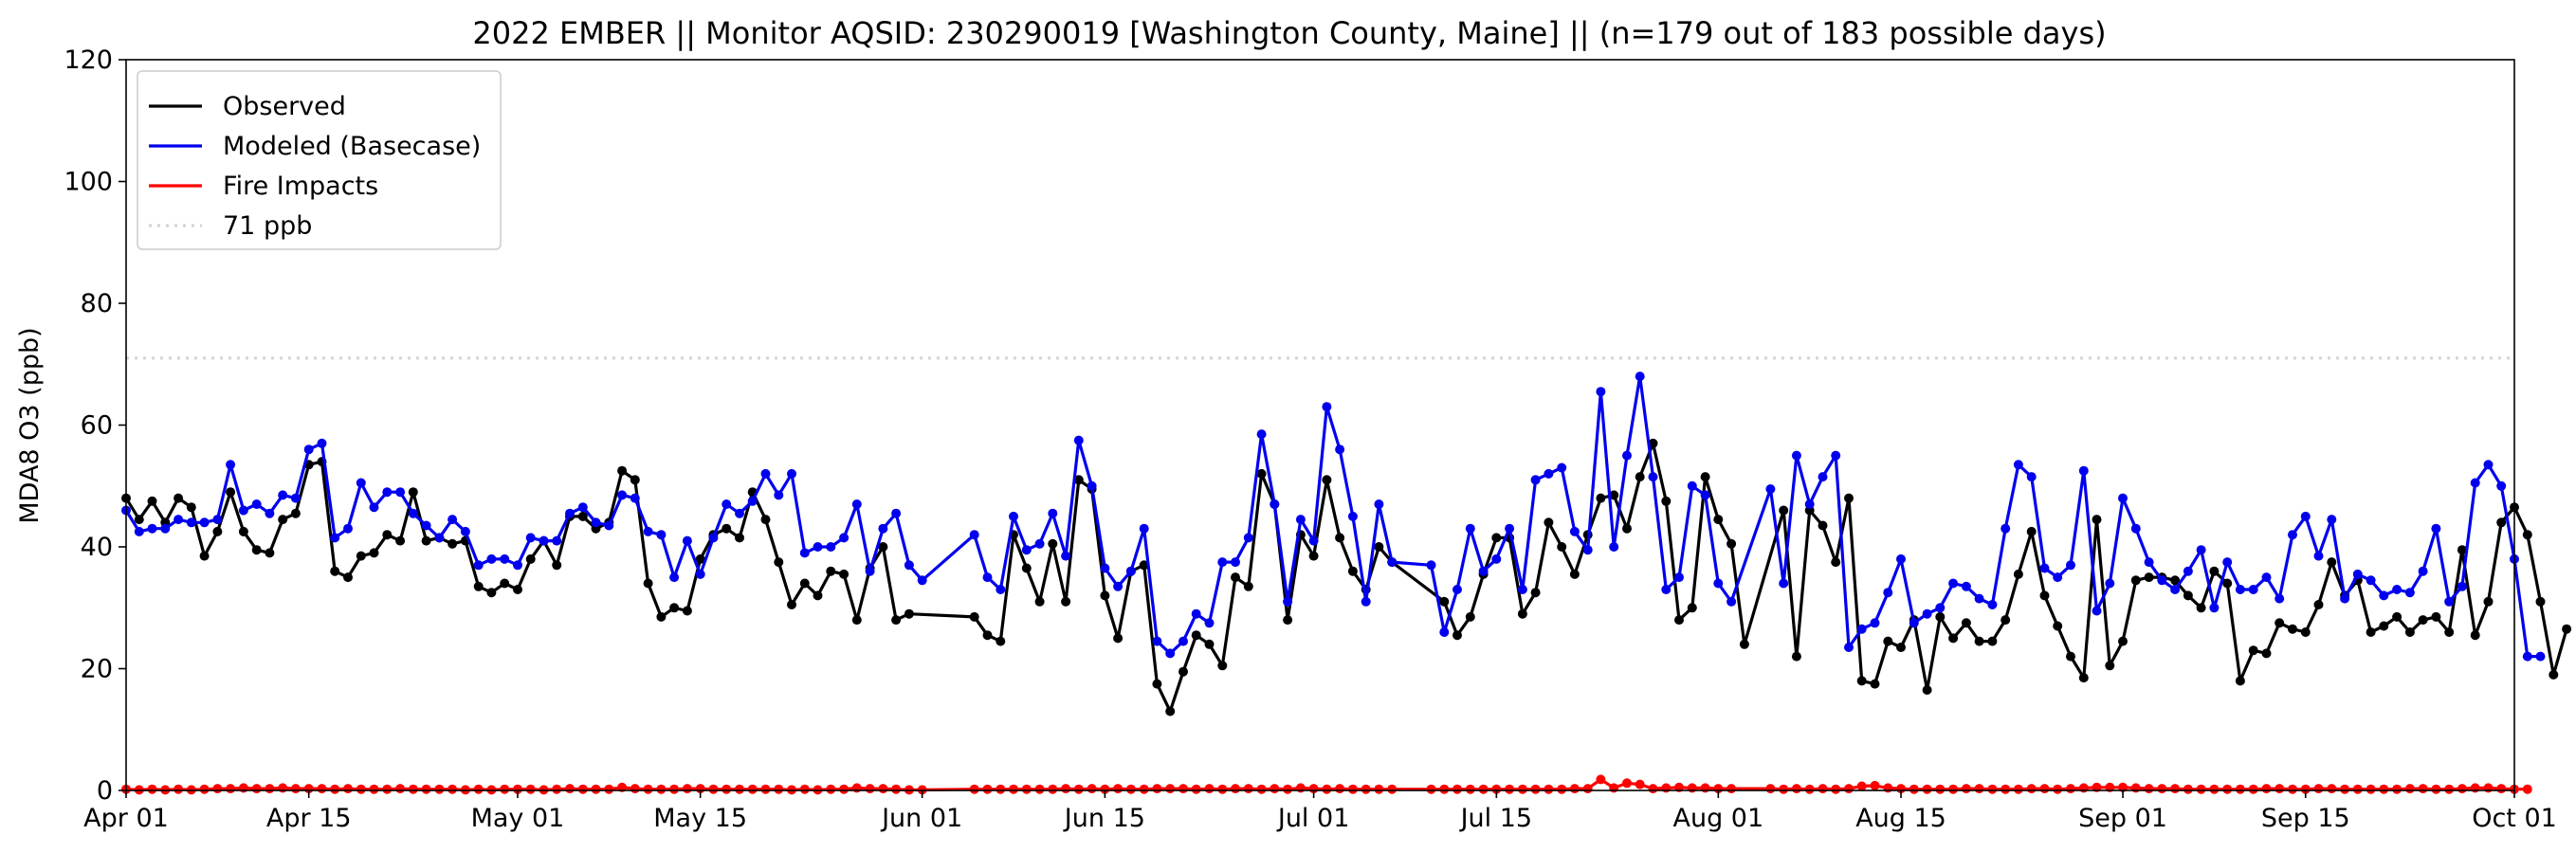 The height and width of the screenshot is (853, 2576). I want to click on x-tick-label: May 15, so click(700, 818).